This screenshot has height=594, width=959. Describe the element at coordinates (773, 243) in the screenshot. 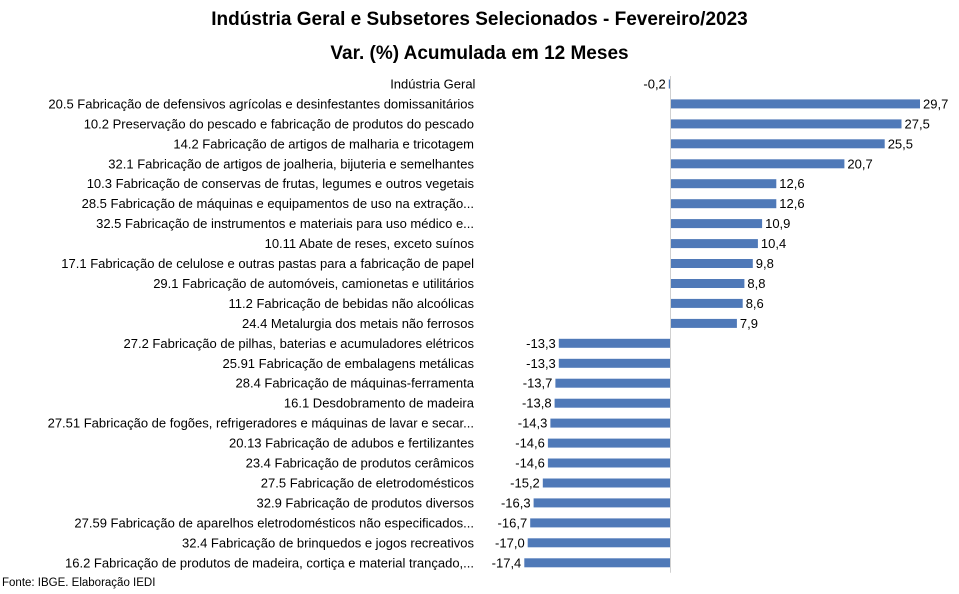

I see `data-label: 10,4` at that location.